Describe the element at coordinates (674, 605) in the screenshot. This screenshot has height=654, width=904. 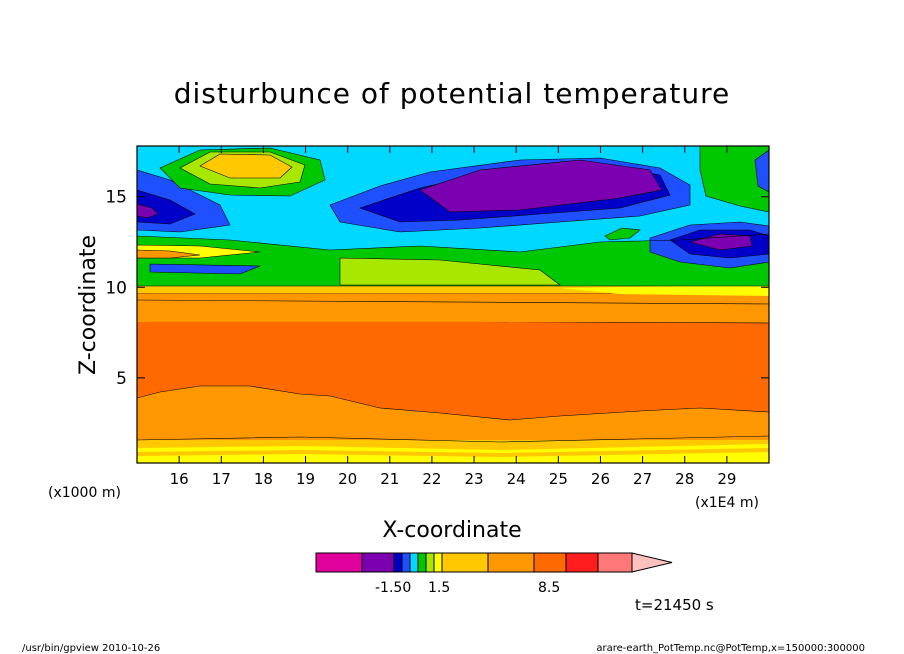
I see `time-label: t=21450 s` at that location.